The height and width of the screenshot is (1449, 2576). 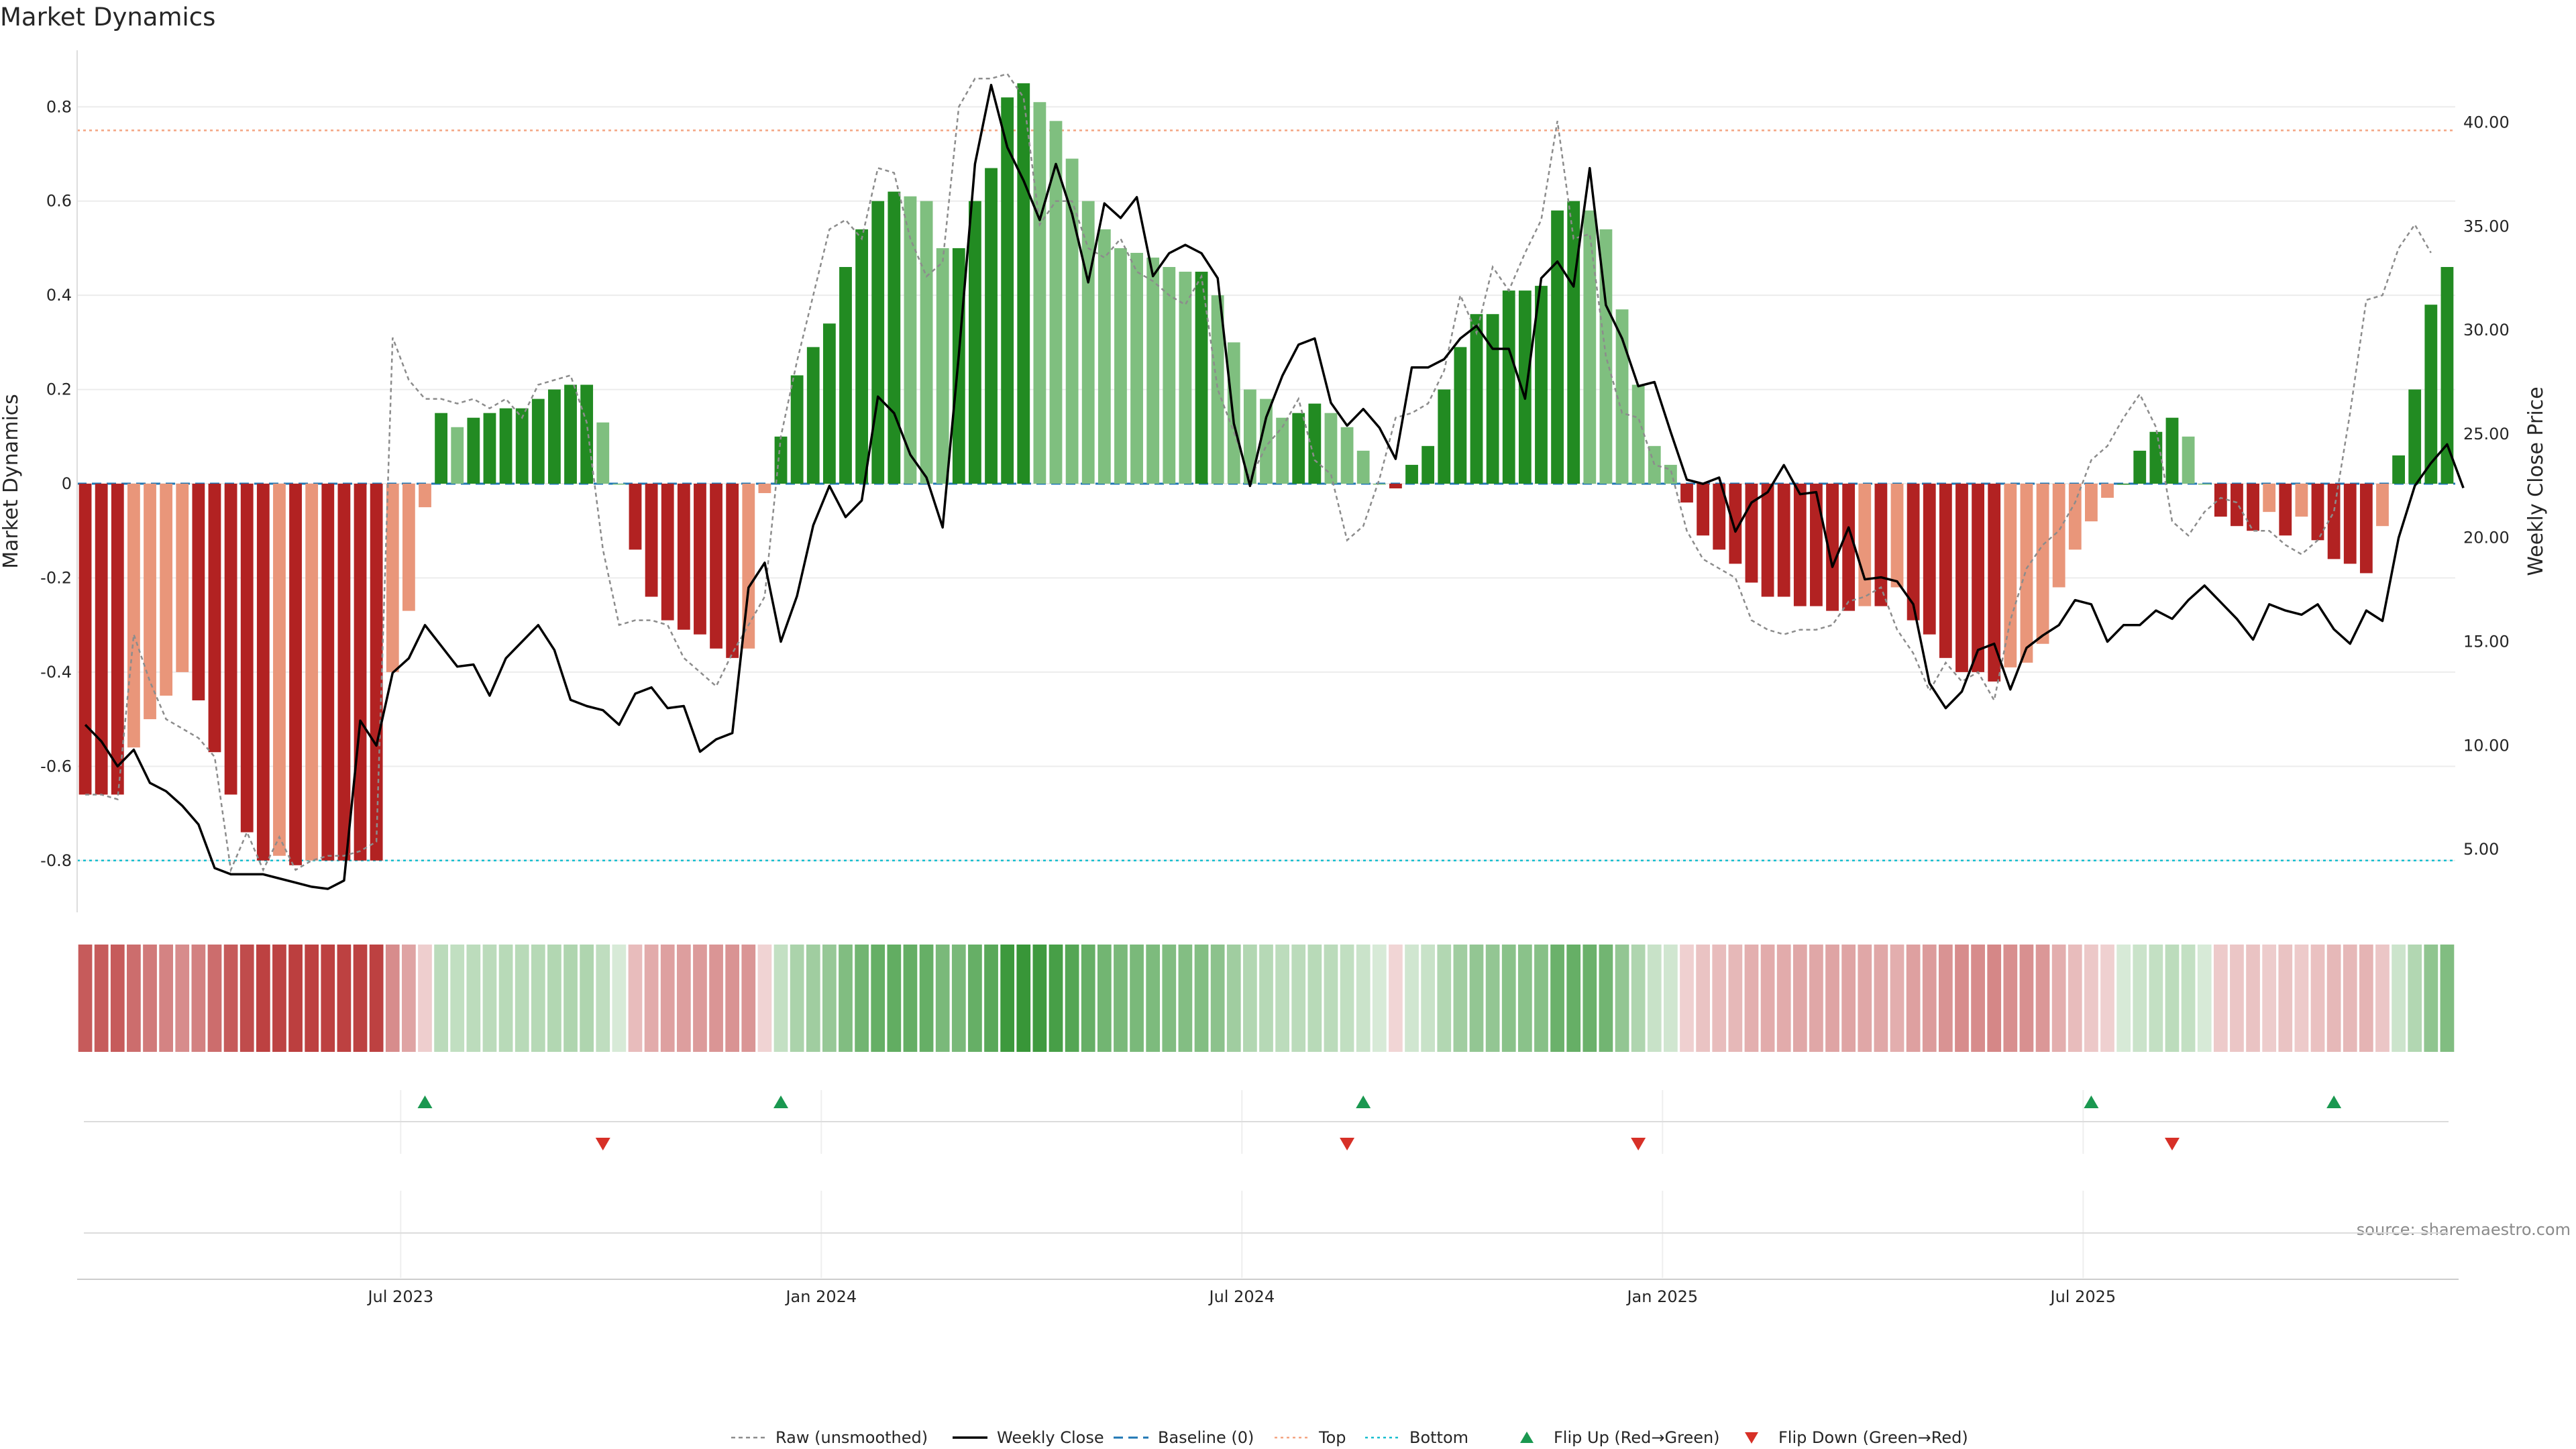 I want to click on y-tick-label: -0.2, so click(x=56, y=577).